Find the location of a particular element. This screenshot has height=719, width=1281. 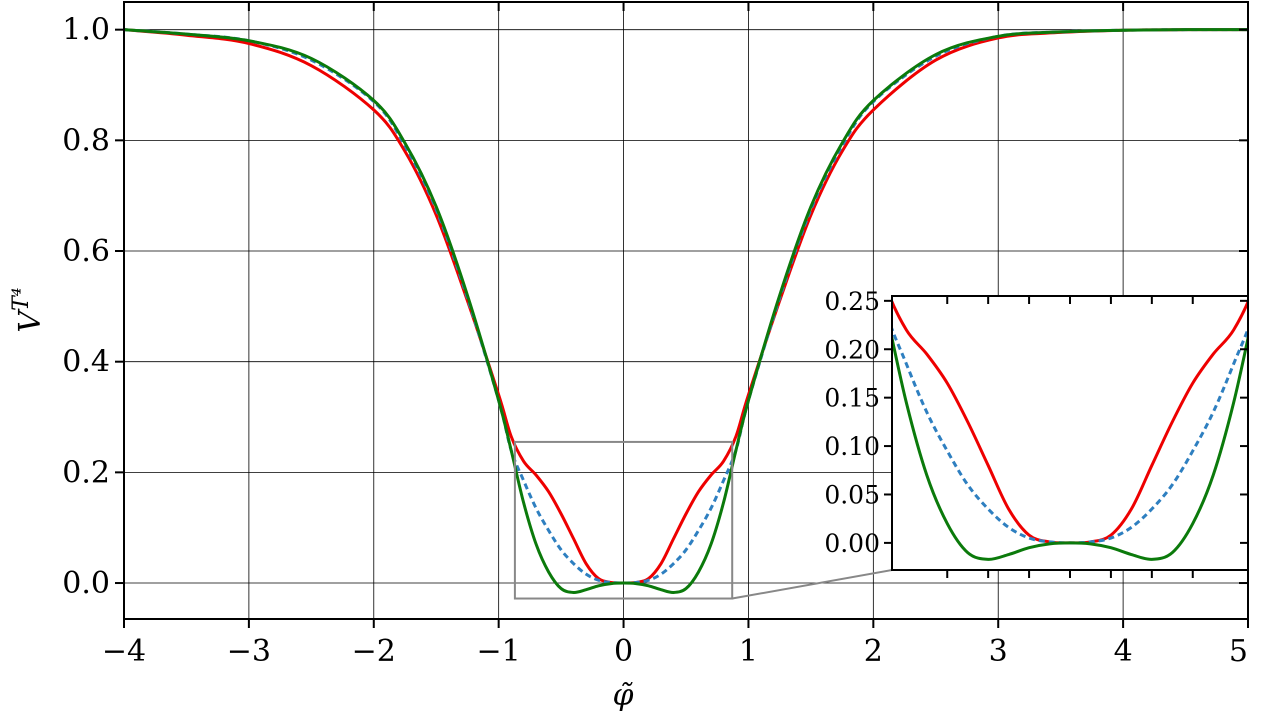

y-axis-label-base: V is located at coordinates (30, 320).